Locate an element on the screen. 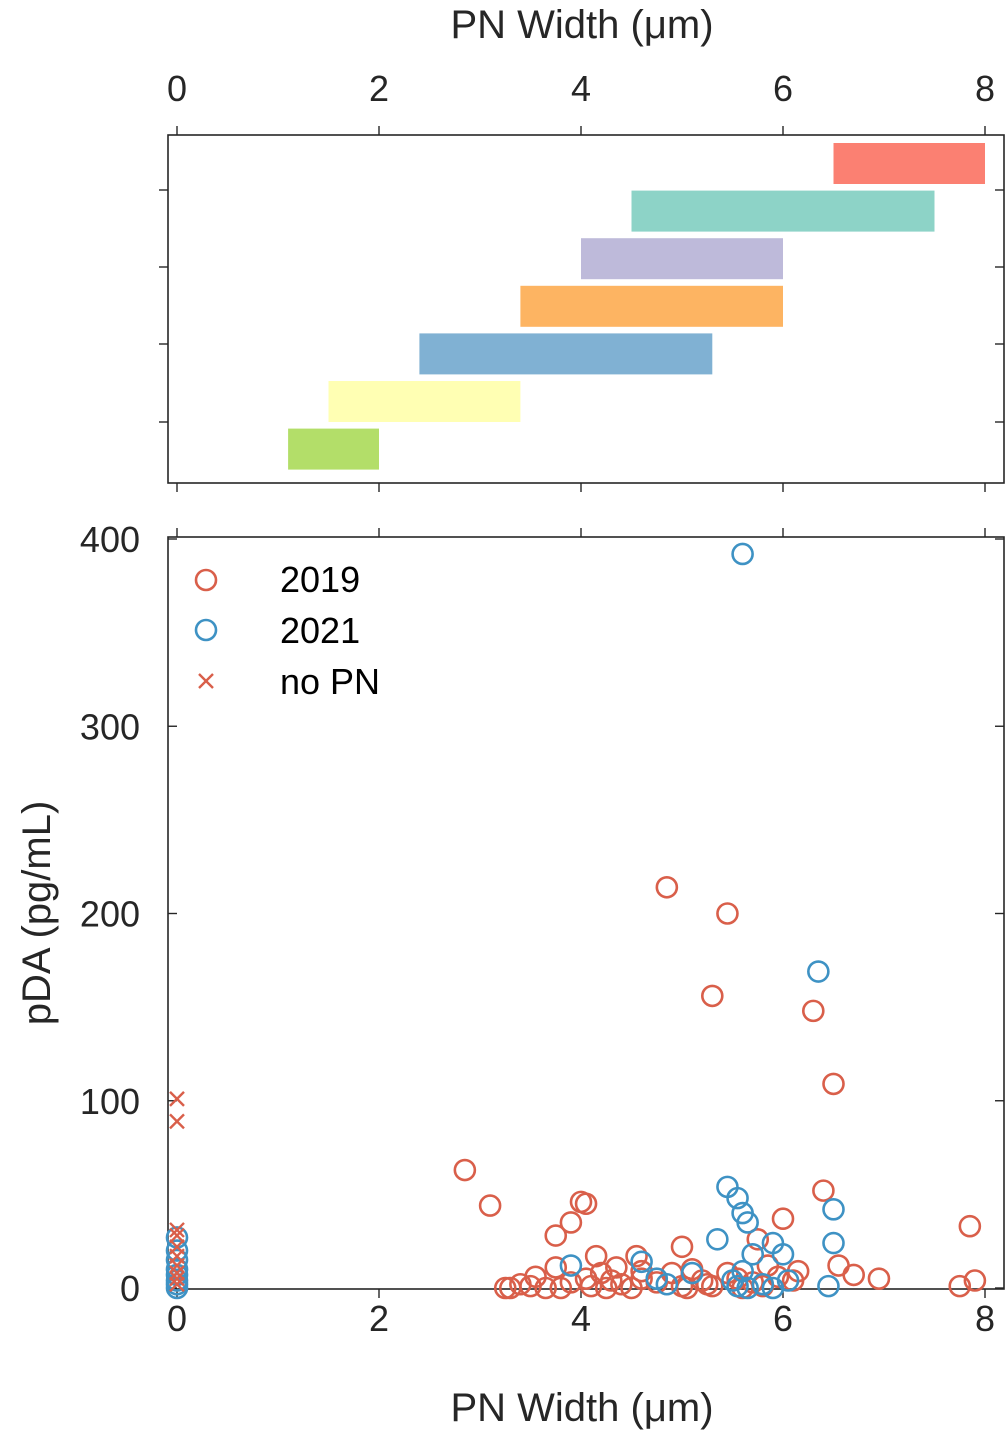 This screenshot has width=1007, height=1434. top-x-tick-label: 6 is located at coordinates (783, 88).